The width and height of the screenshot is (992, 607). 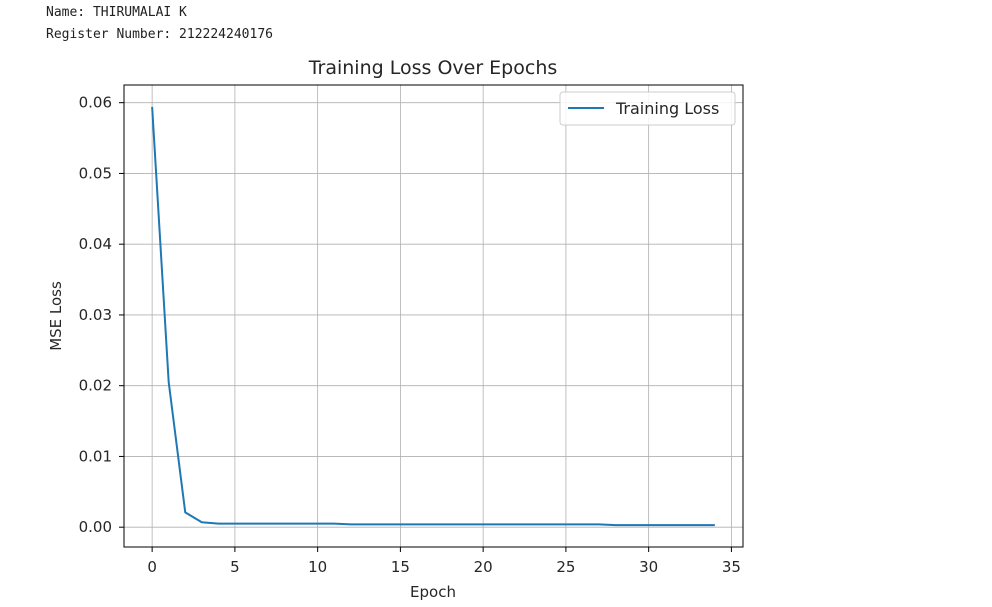 I want to click on x-axis-label: Epoch, so click(x=433, y=592).